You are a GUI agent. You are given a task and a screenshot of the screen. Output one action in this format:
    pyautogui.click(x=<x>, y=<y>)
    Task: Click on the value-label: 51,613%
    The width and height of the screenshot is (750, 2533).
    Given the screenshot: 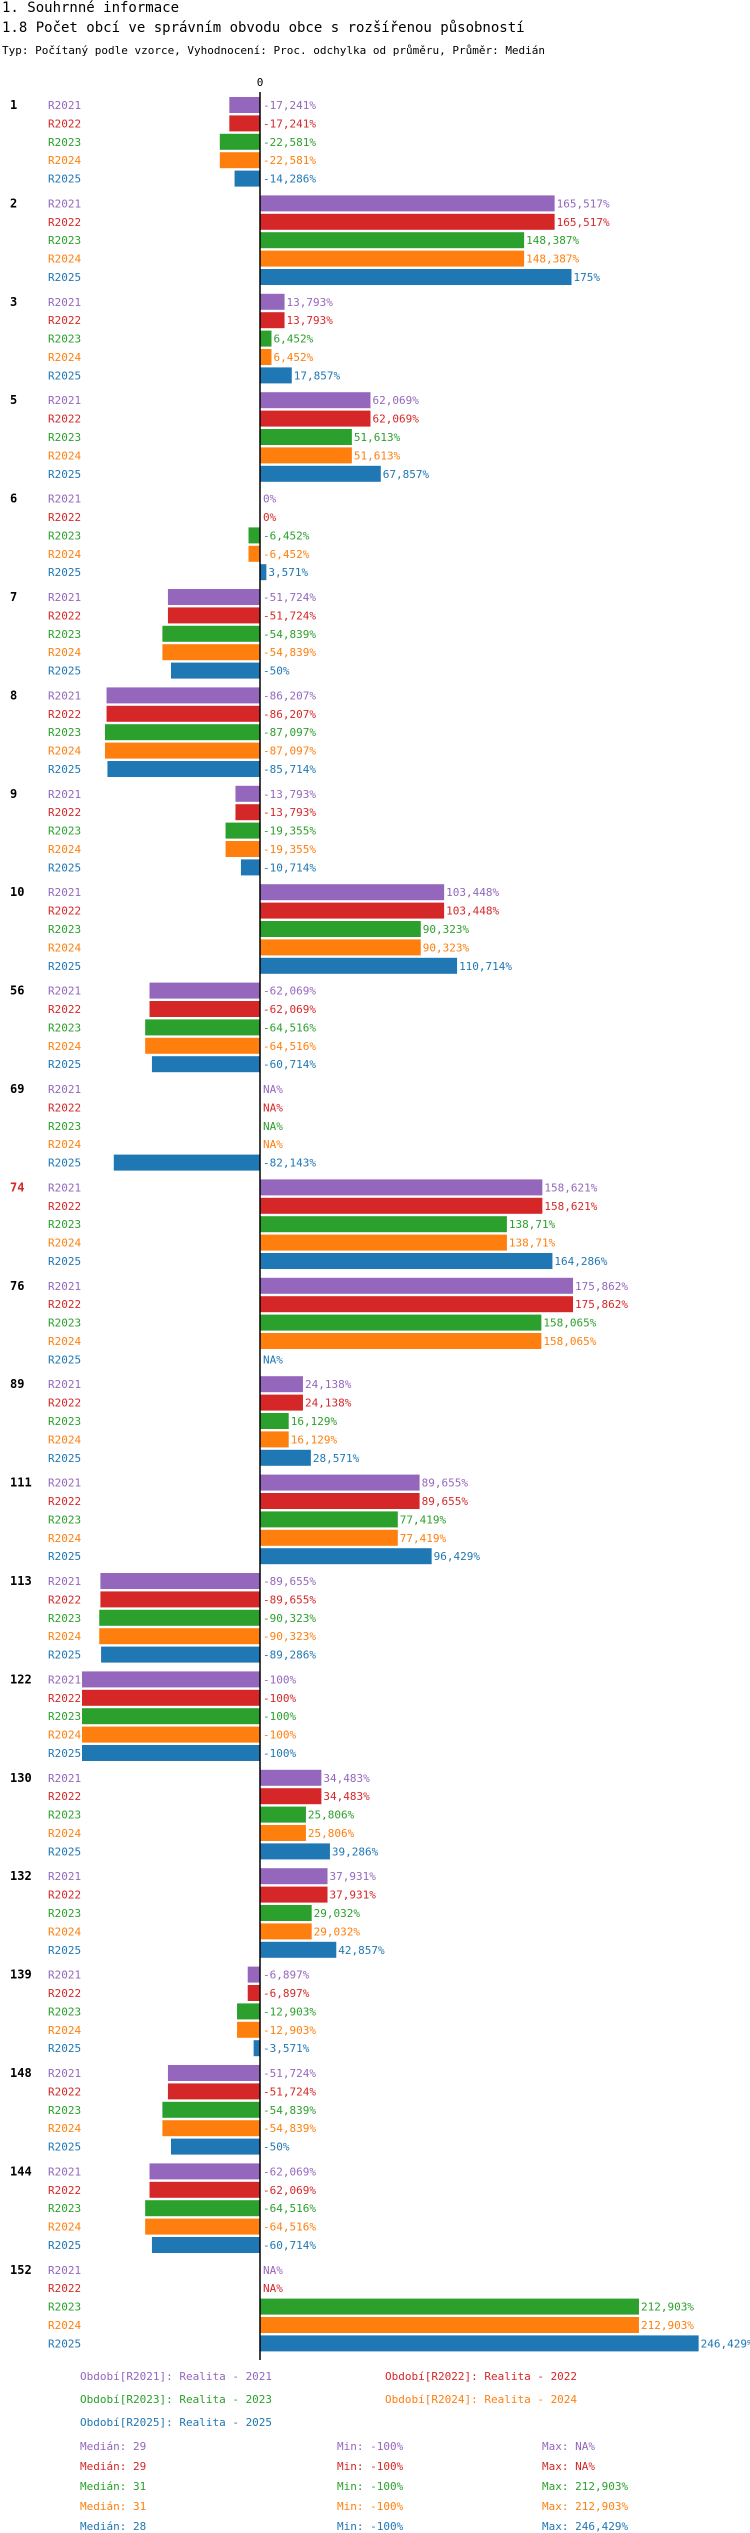 What is the action you would take?
    pyautogui.click(x=377, y=455)
    